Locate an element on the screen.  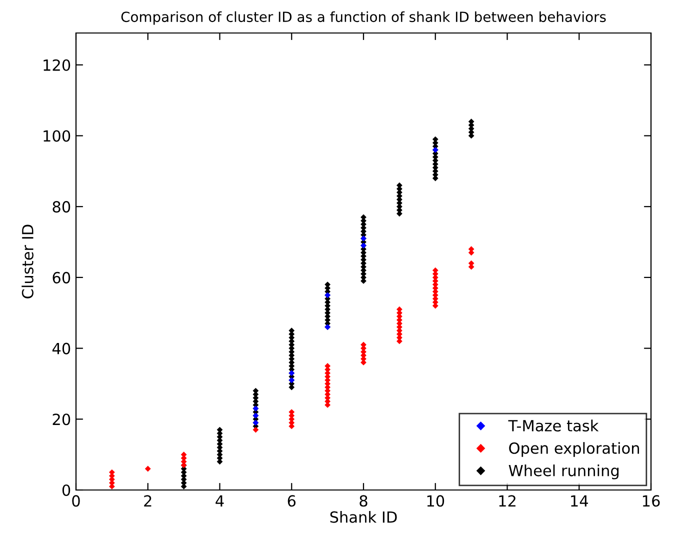
y-tick-label: 80 is located at coordinates (61, 207).